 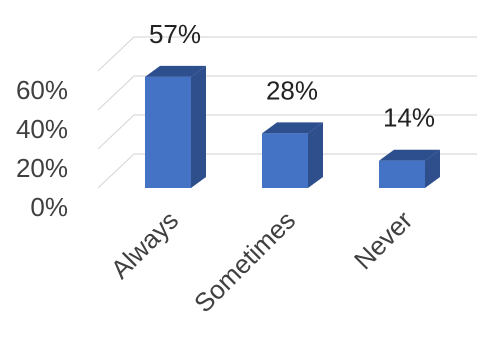 I want to click on y-axis-tick-labels: 0% 20% 40% 60%, so click(x=42, y=148).